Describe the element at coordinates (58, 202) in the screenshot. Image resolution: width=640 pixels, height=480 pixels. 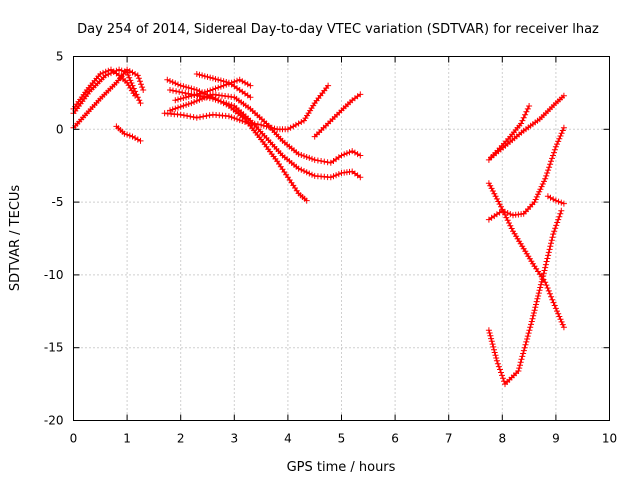
I see `y-tick-label: -5` at that location.